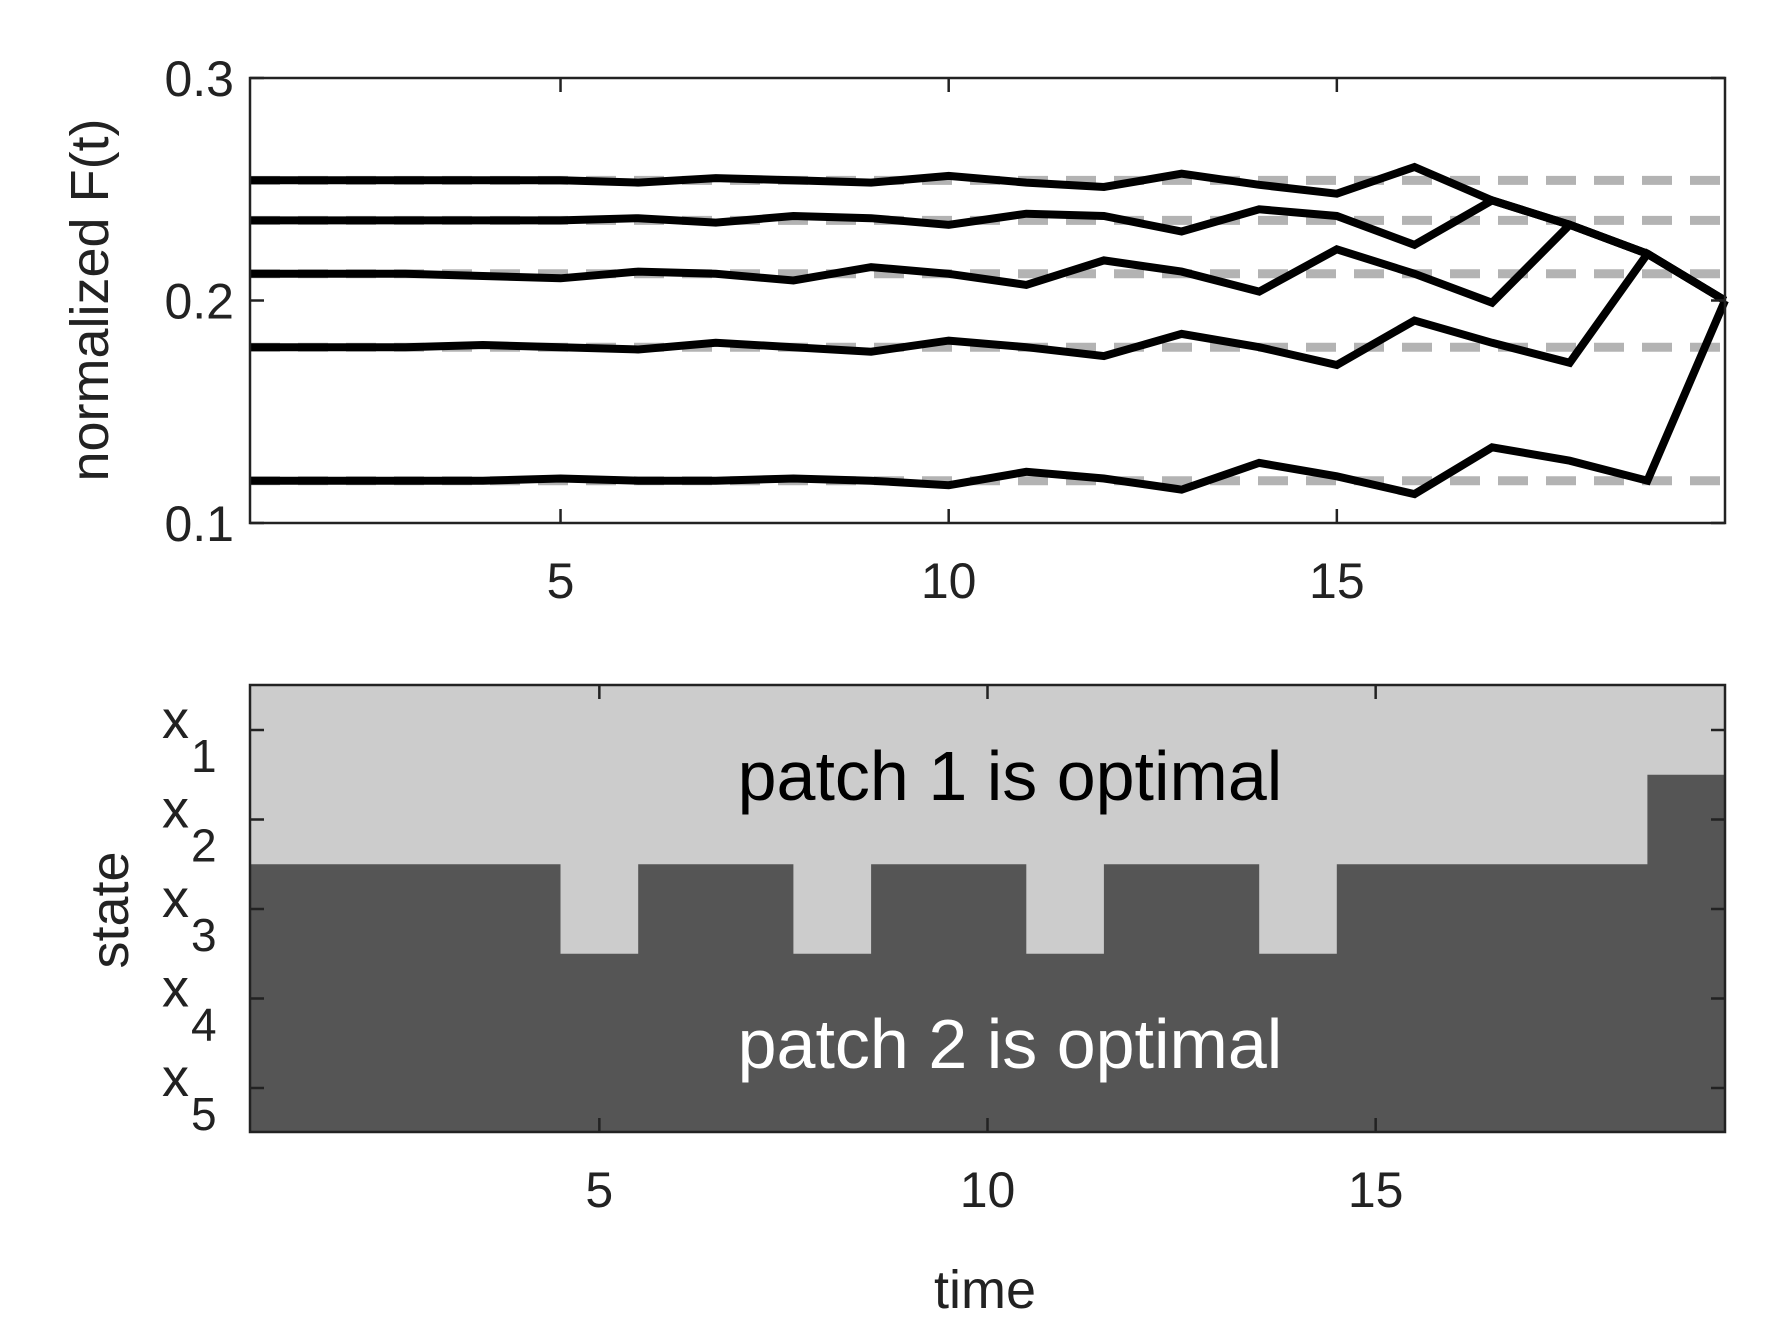 This screenshot has height=1343, width=1770. I want to click on top-y-tick-label: 0.3, so click(199, 79).